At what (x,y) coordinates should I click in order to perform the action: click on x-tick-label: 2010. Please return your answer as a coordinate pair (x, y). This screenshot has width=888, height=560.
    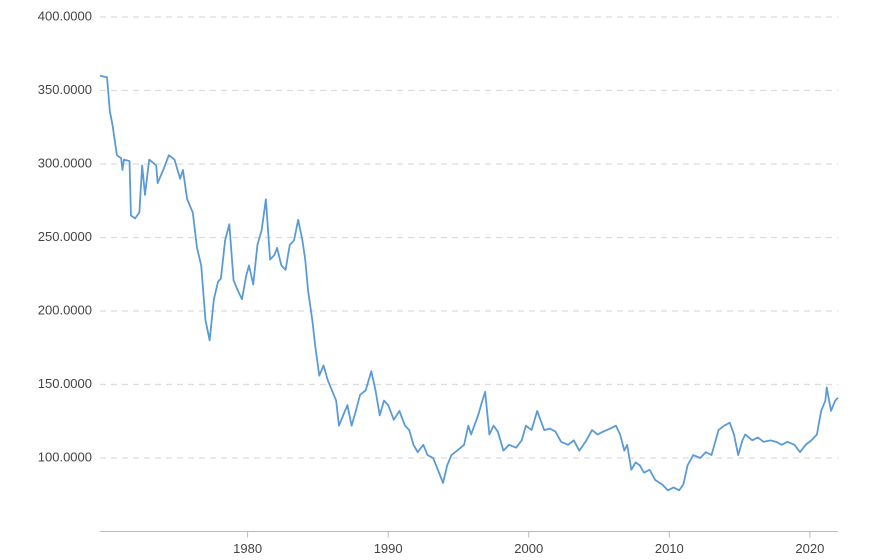
    Looking at the image, I should click on (669, 548).